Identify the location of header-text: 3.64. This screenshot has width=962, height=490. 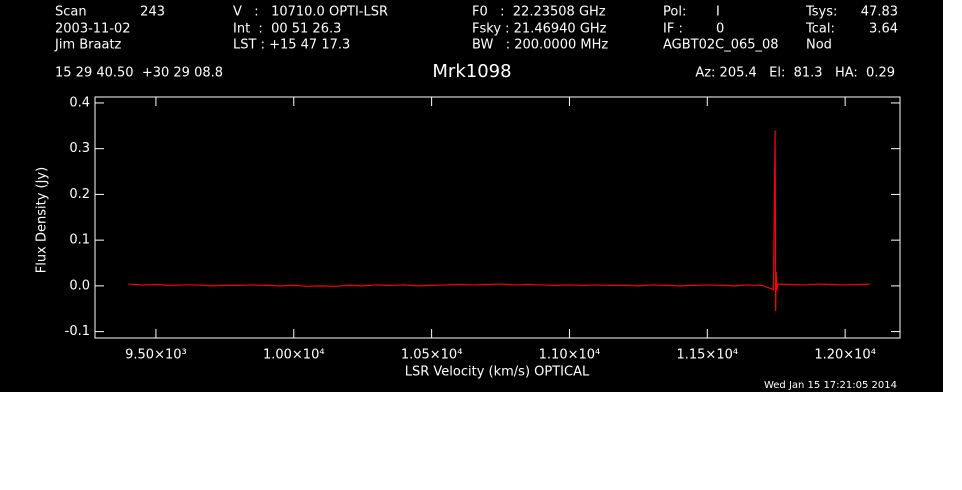
(883, 29).